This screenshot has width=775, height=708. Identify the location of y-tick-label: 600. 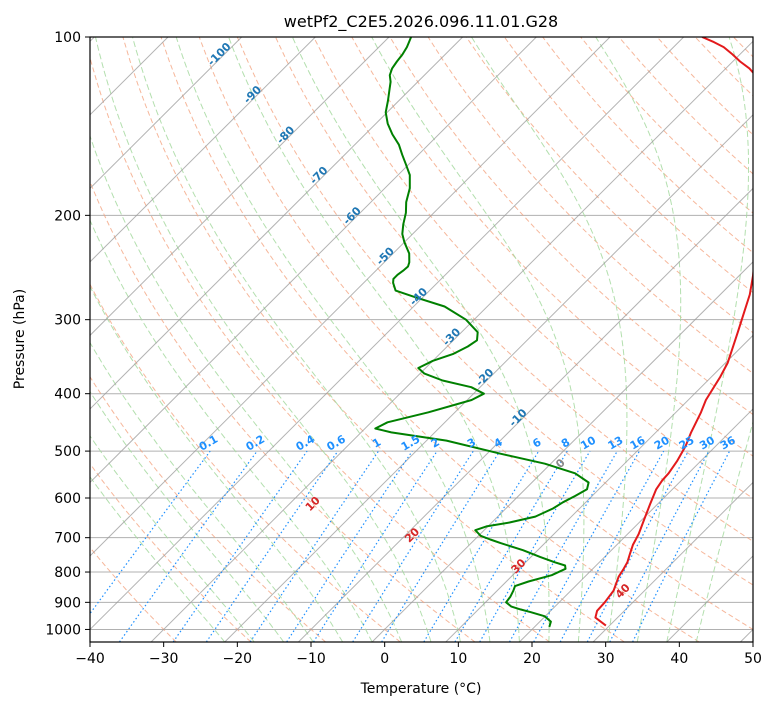
(67, 499).